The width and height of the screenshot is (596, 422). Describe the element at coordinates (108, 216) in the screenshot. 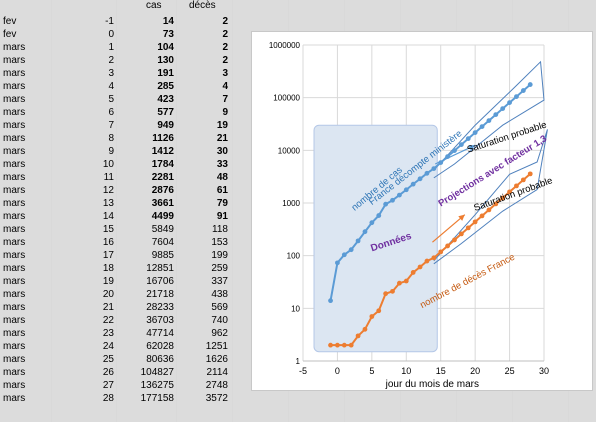

I see `cell-day: 14` at that location.